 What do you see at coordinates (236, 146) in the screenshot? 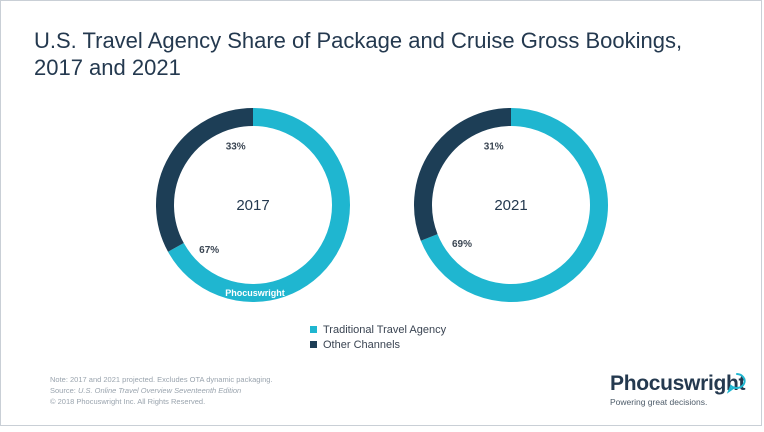
I see `donut-2017-label-other: 33%` at bounding box center [236, 146].